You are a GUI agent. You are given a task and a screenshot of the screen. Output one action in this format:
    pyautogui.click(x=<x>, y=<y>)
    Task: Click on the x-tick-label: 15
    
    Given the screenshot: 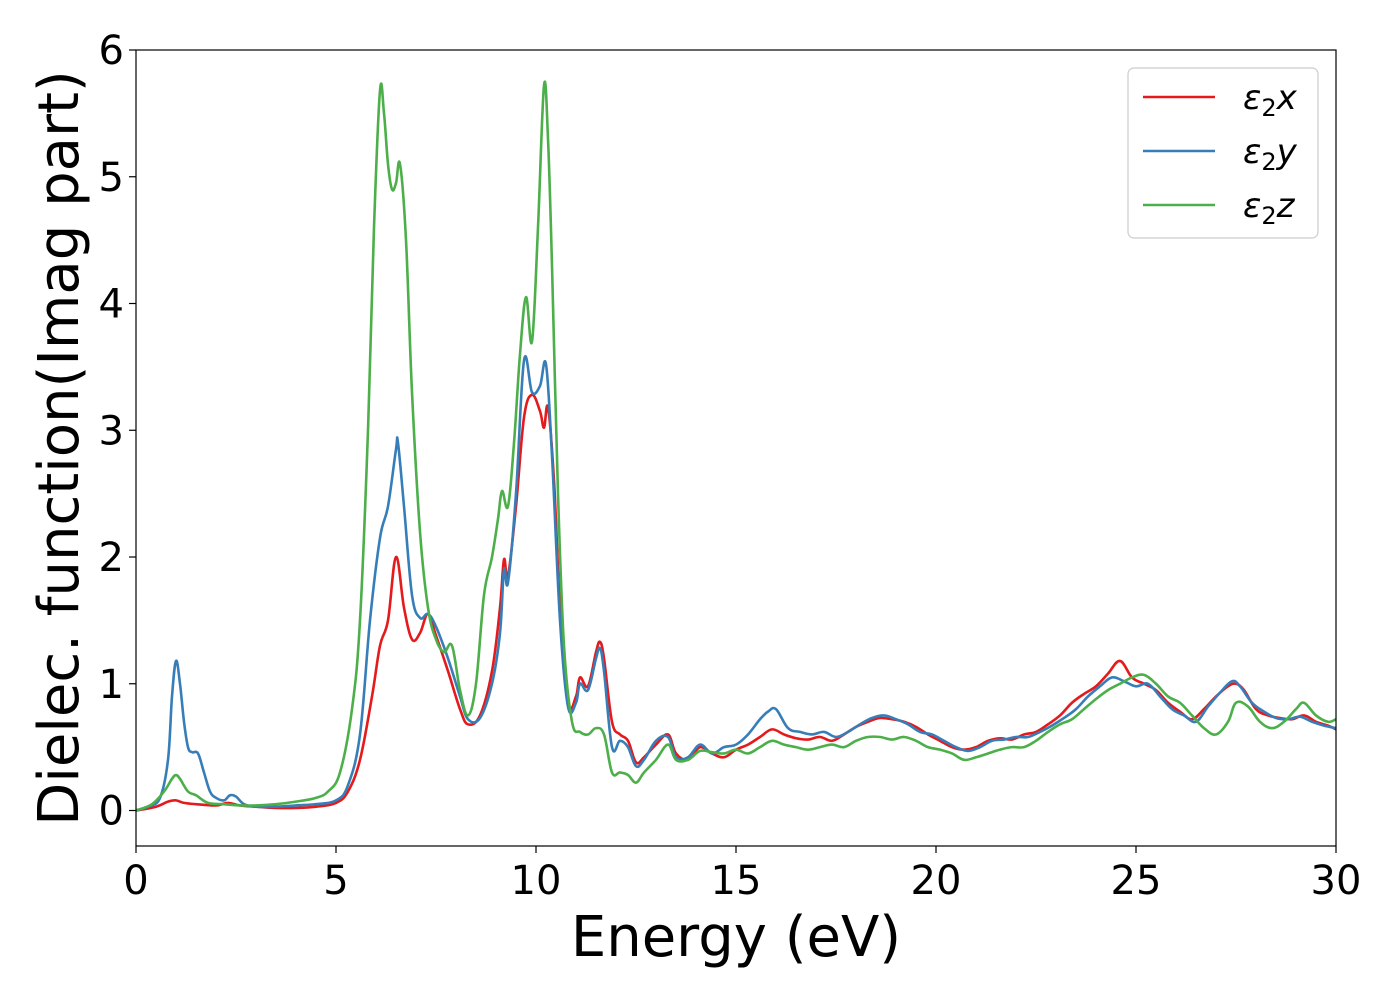 What is the action you would take?
    pyautogui.click(x=736, y=881)
    